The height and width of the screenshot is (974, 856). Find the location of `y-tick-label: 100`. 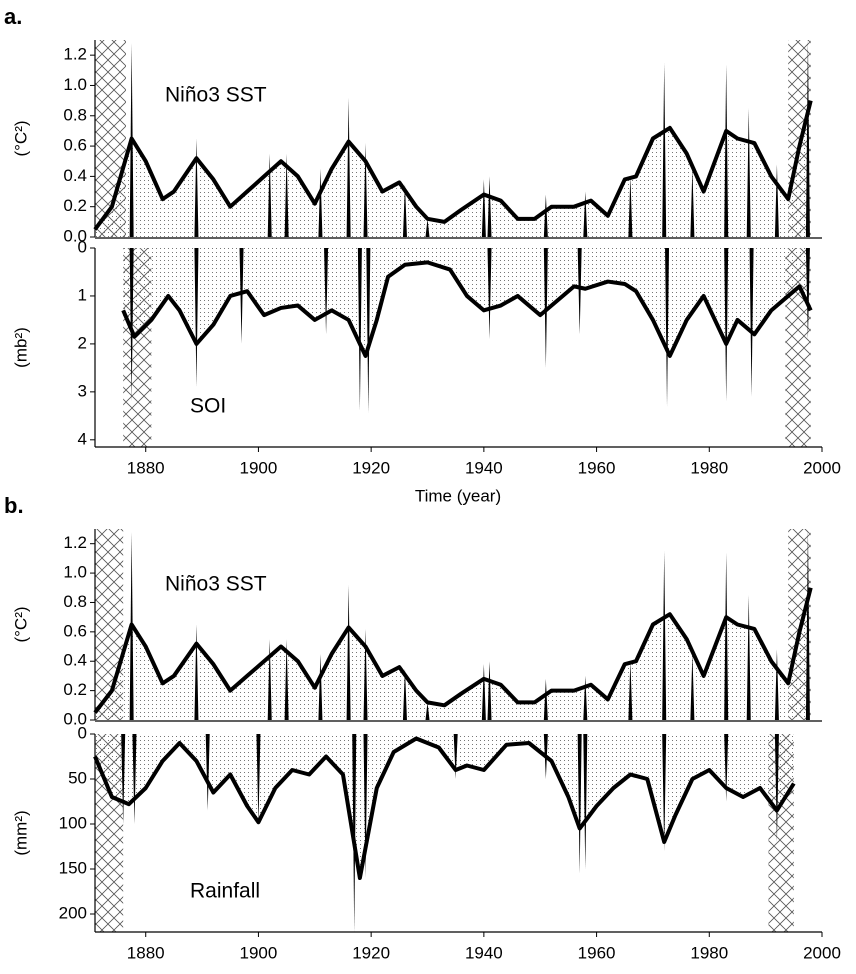

y-tick-label: 100 is located at coordinates (73, 822).